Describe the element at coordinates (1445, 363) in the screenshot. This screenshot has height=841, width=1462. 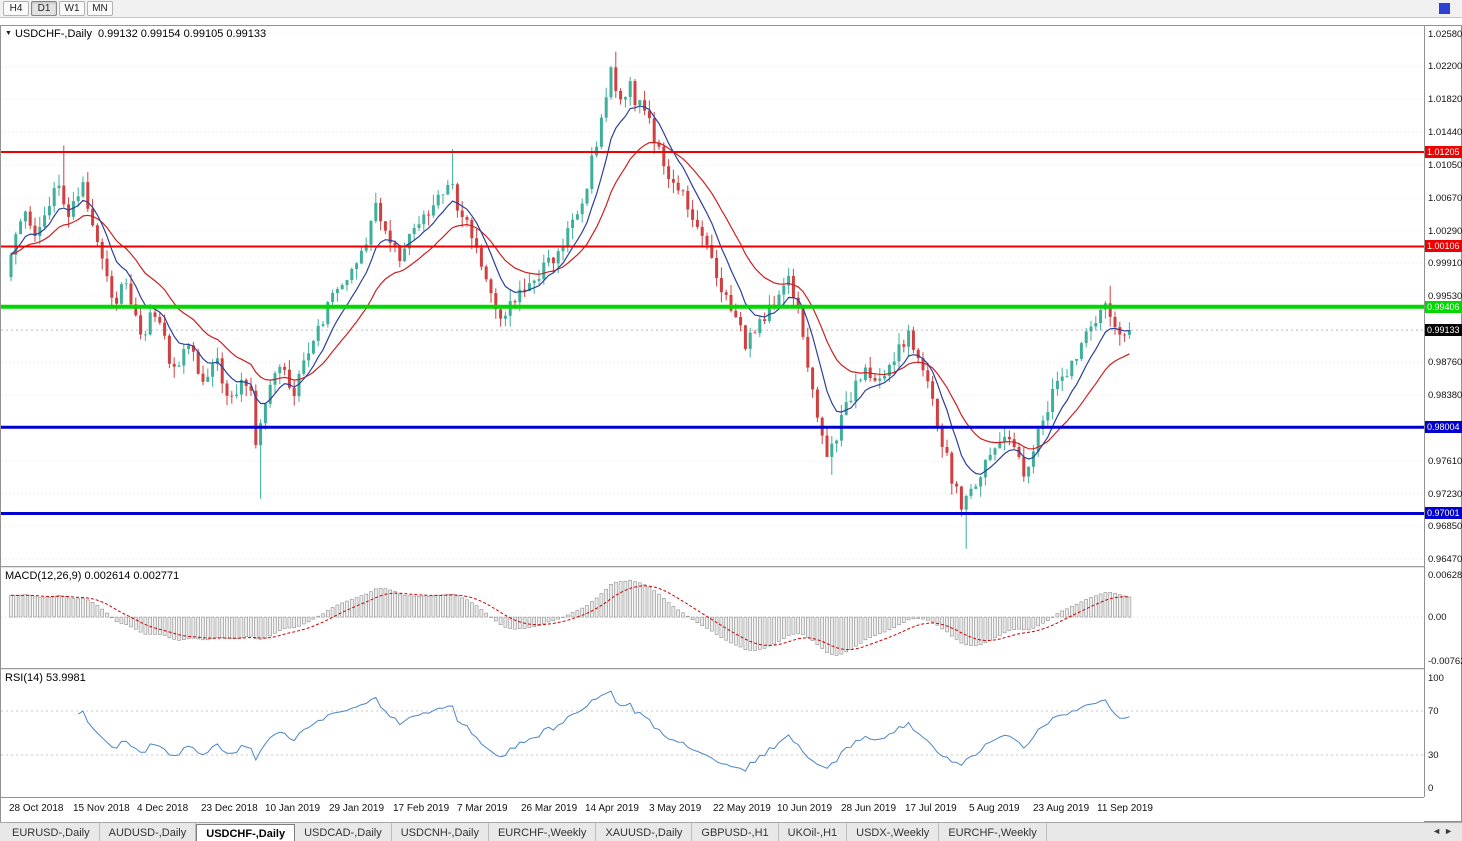
I see `price-tick-label: 0.98760` at that location.